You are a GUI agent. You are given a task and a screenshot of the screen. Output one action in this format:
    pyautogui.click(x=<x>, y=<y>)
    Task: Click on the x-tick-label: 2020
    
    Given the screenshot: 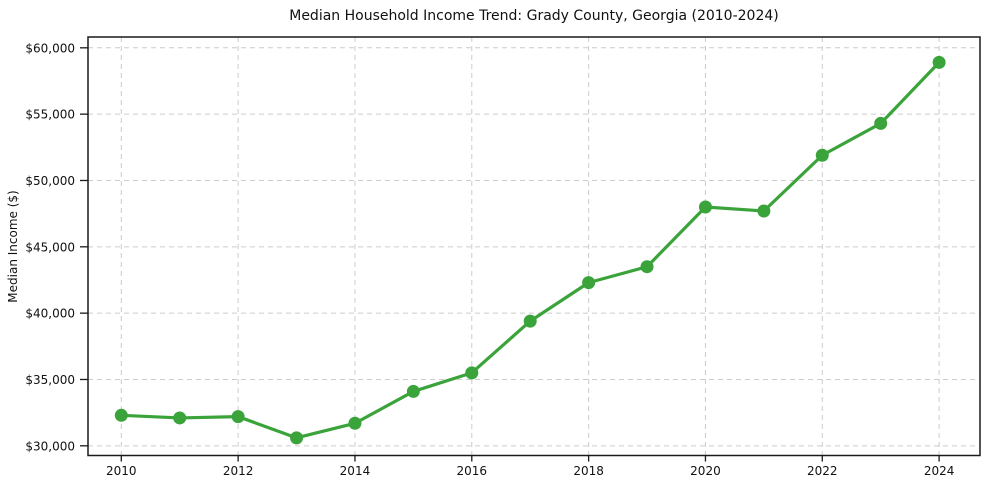 What is the action you would take?
    pyautogui.click(x=705, y=471)
    